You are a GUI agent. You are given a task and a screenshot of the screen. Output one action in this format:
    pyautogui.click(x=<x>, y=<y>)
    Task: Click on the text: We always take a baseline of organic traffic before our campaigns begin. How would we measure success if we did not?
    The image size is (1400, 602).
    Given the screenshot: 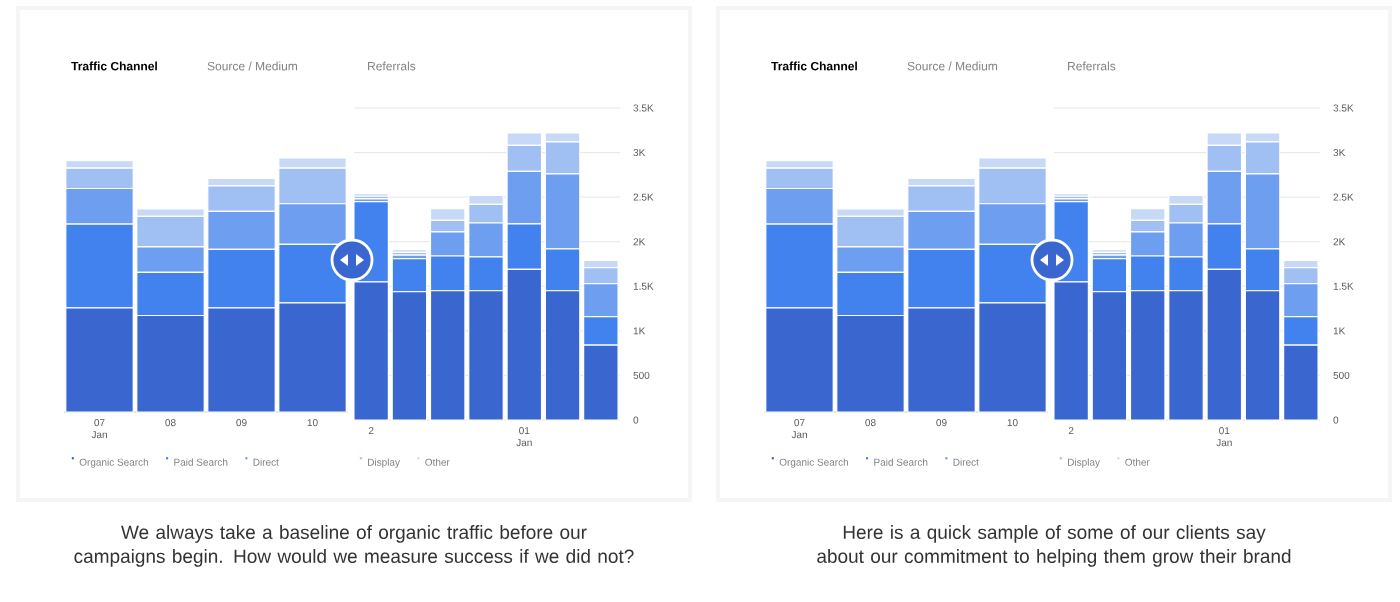 What is the action you would take?
    pyautogui.click(x=354, y=546)
    